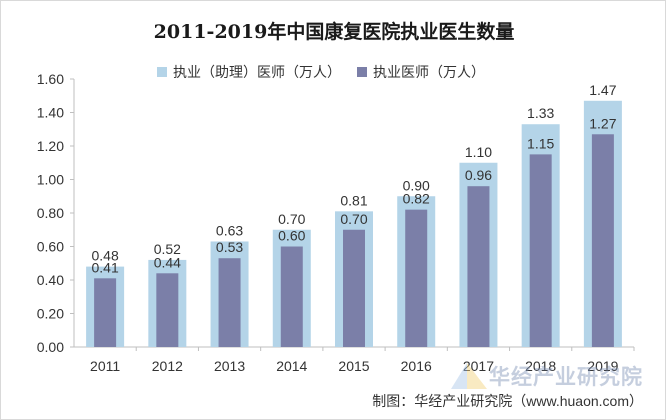  Describe the element at coordinates (354, 288) in the screenshot. I see `bar-series-2-2015` at that location.